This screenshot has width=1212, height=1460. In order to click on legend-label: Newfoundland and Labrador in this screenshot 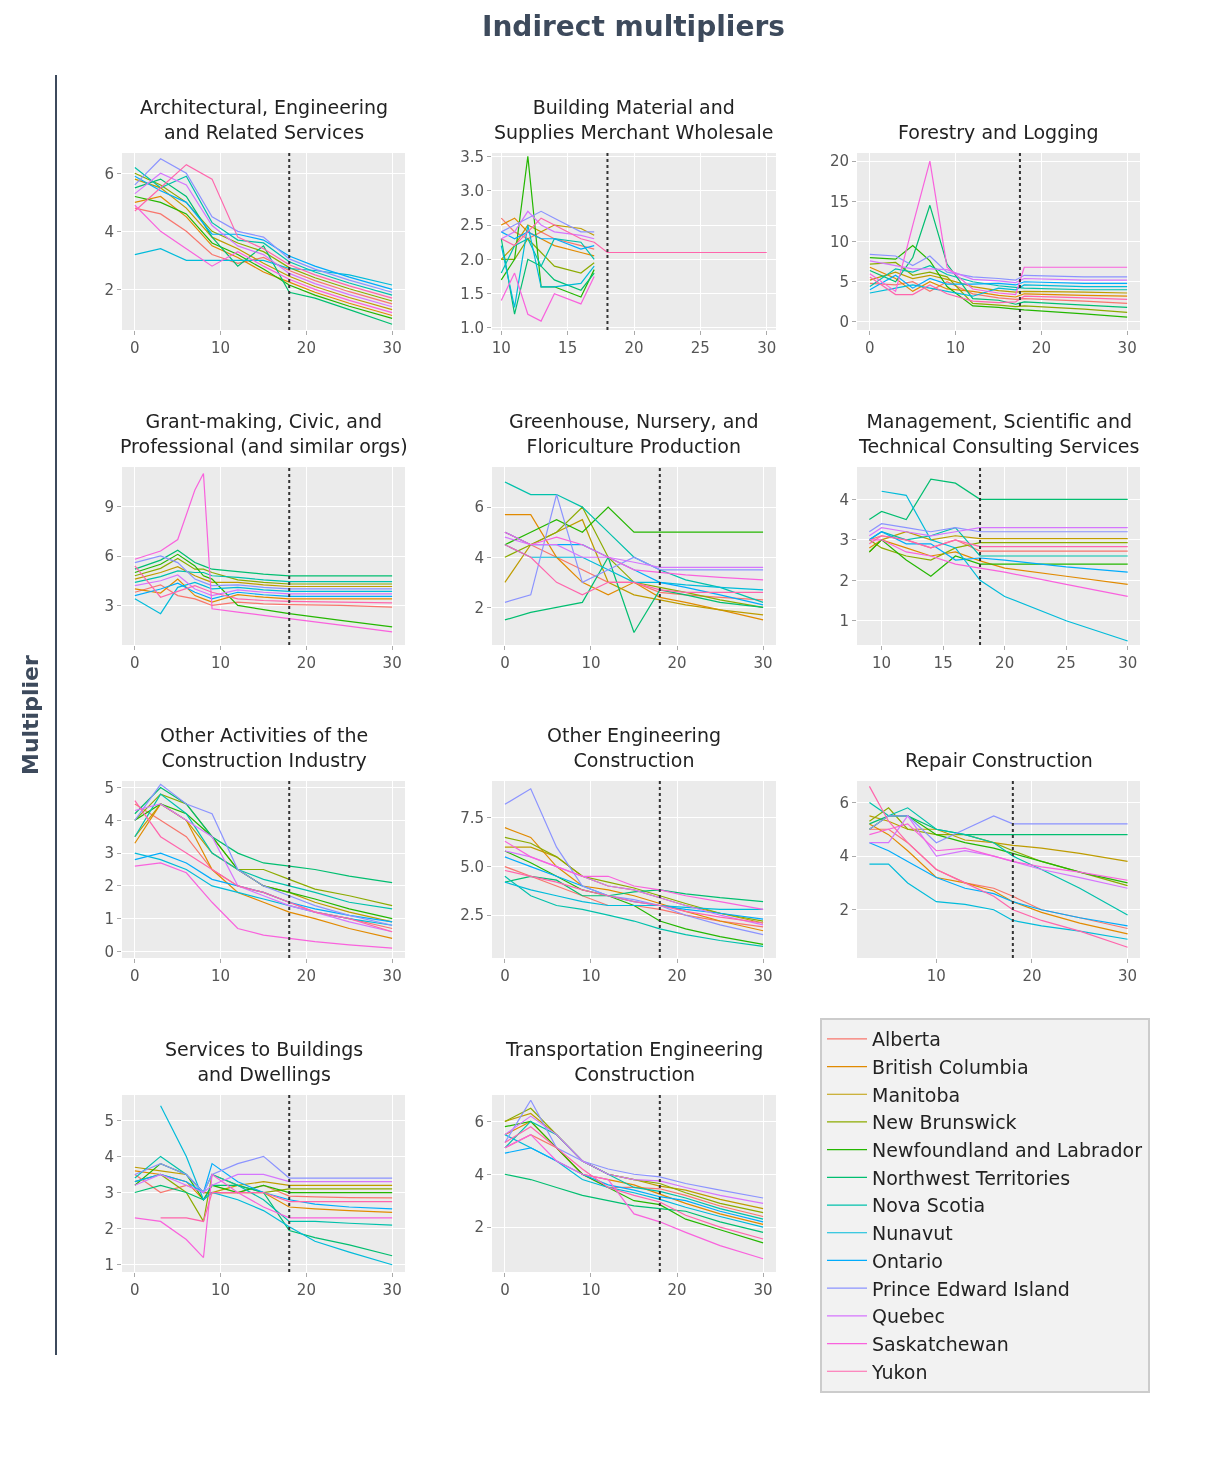, I will do `click(1007, 1150)`.